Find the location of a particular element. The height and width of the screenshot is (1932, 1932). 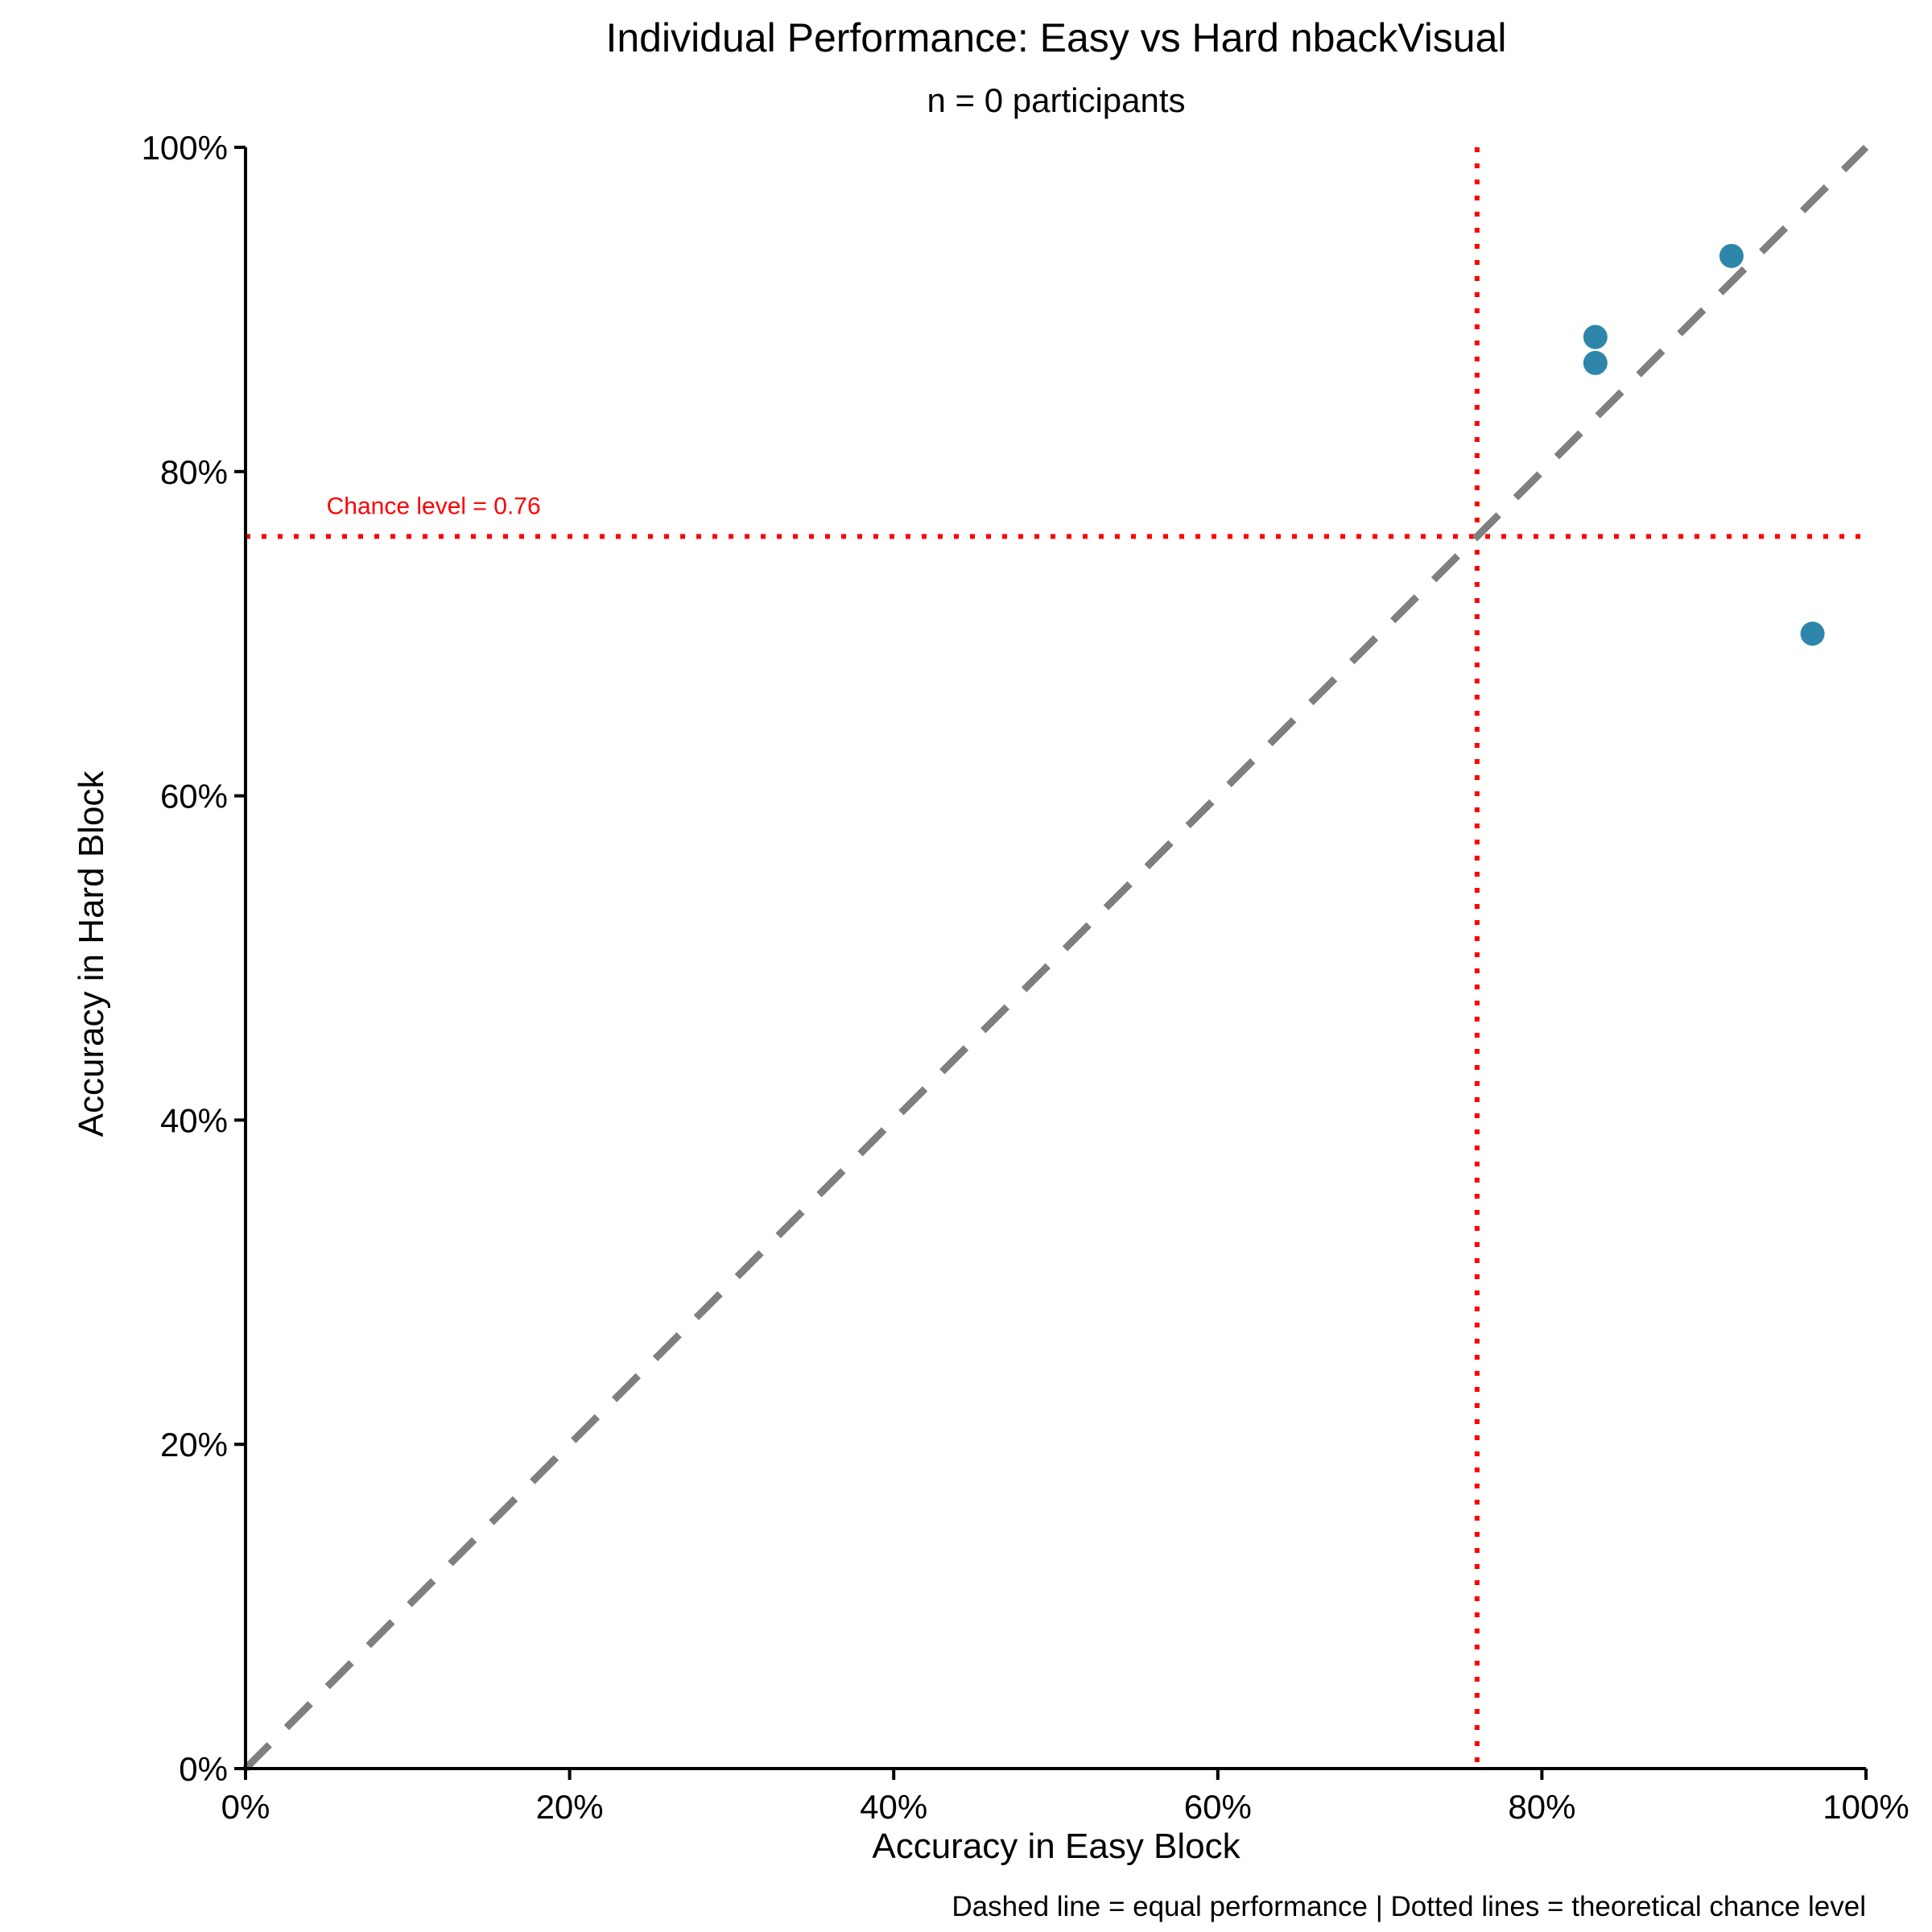

y-tick-label: 40% is located at coordinates (194, 1120).